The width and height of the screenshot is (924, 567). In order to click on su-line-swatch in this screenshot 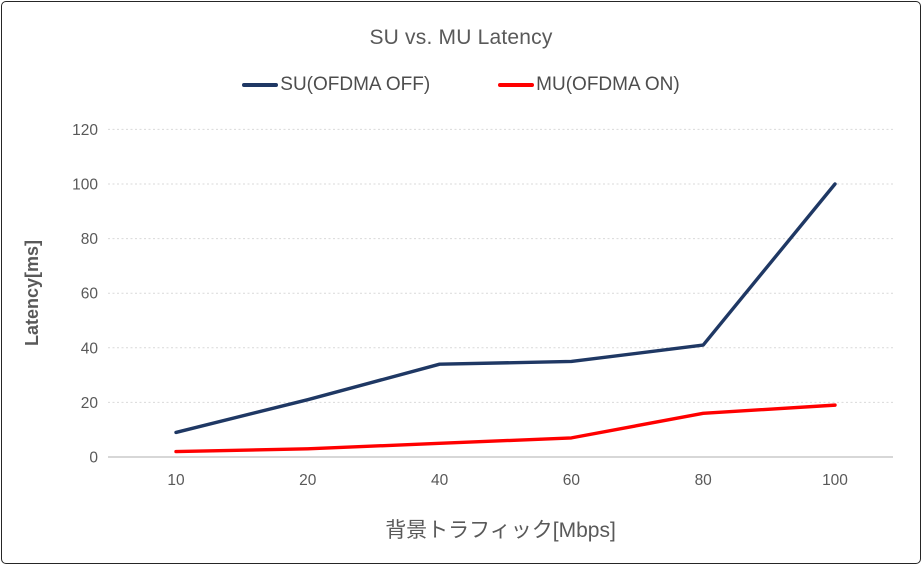, I will do `click(260, 85)`.